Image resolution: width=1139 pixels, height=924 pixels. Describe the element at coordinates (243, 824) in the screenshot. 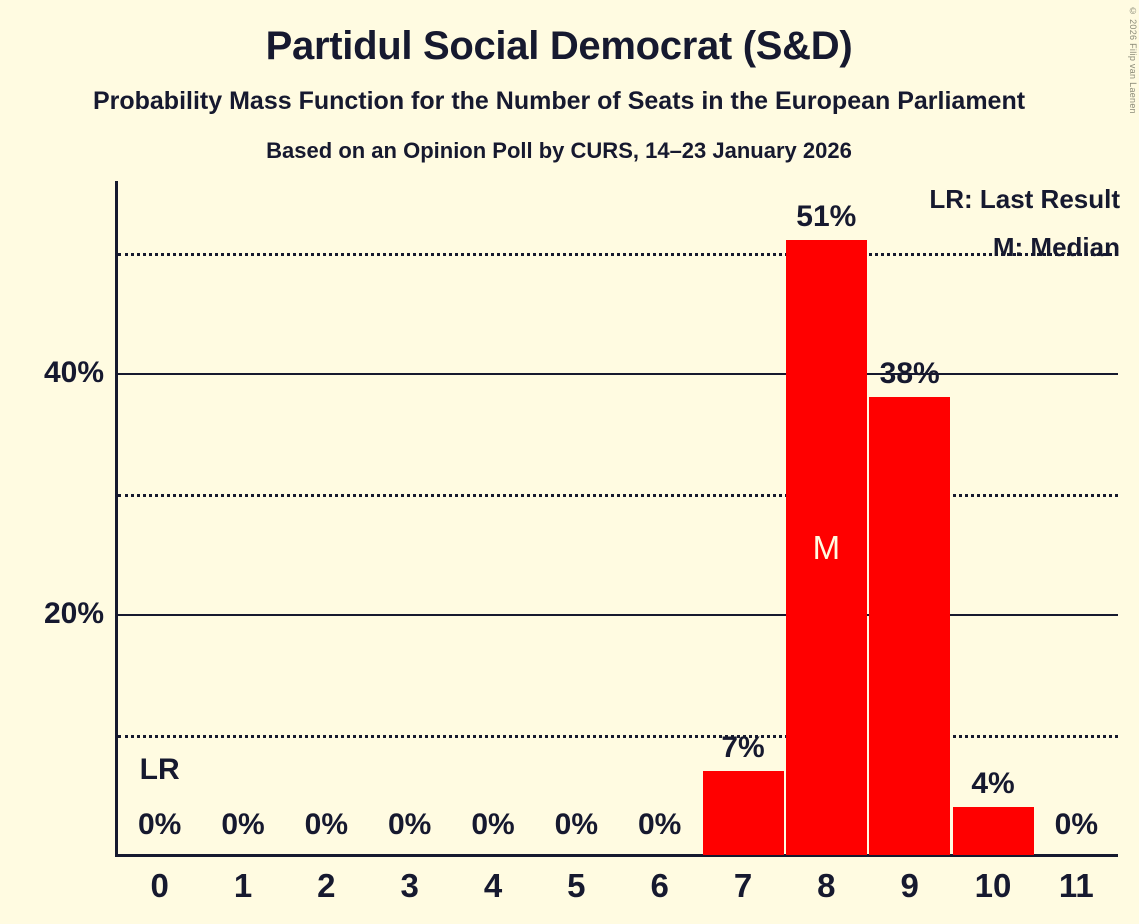

I see `bar-value-label-1: 0%` at that location.